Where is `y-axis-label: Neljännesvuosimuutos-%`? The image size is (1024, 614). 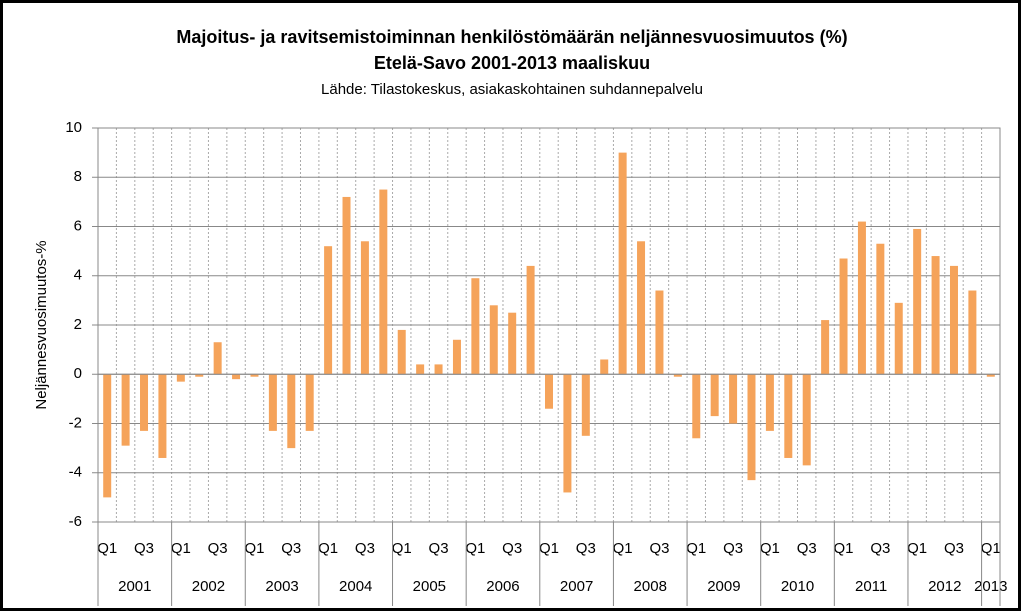
y-axis-label: Neljännesvuosimuutos-% is located at coordinates (41, 324).